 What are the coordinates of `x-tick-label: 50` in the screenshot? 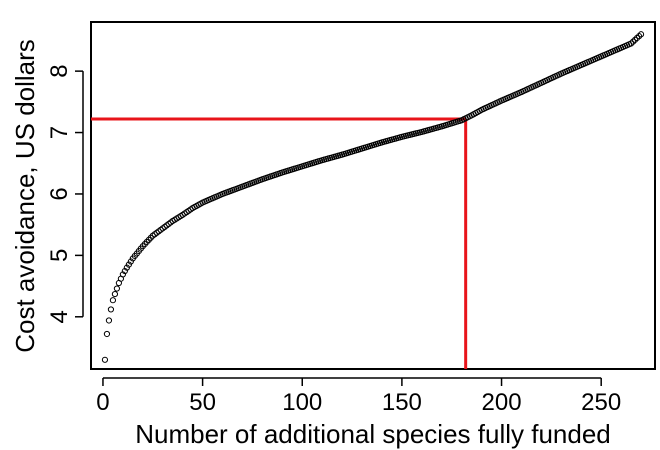 It's located at (202, 402).